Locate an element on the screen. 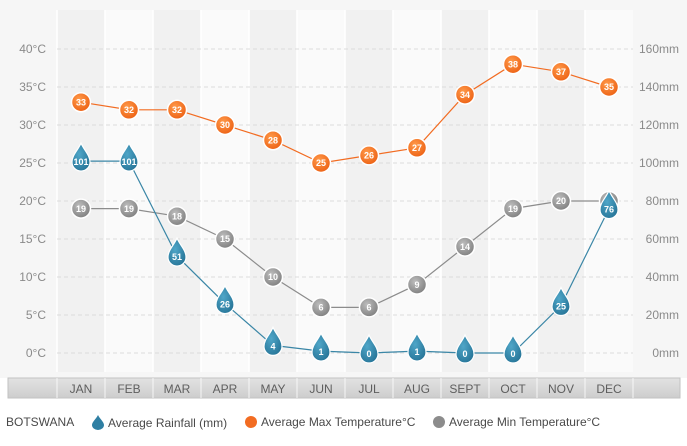 The width and height of the screenshot is (687, 446). min-temp-value-label: 14 is located at coordinates (465, 247).